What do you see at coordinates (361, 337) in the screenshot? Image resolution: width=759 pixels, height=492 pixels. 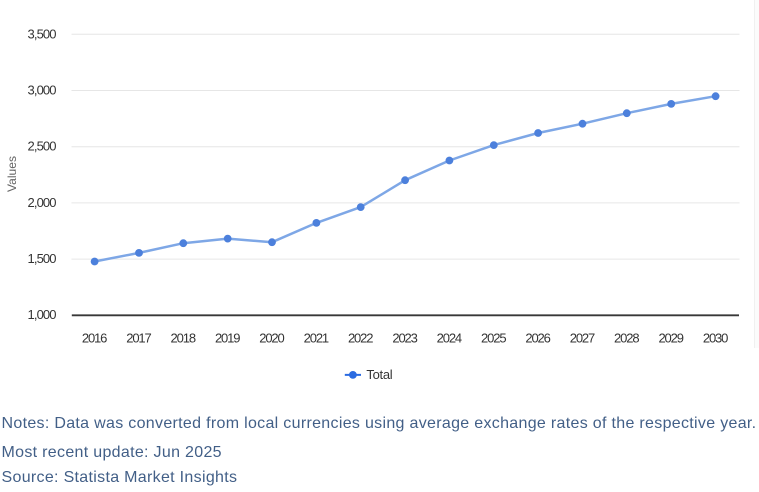 I see `svg-text: 2022` at bounding box center [361, 337].